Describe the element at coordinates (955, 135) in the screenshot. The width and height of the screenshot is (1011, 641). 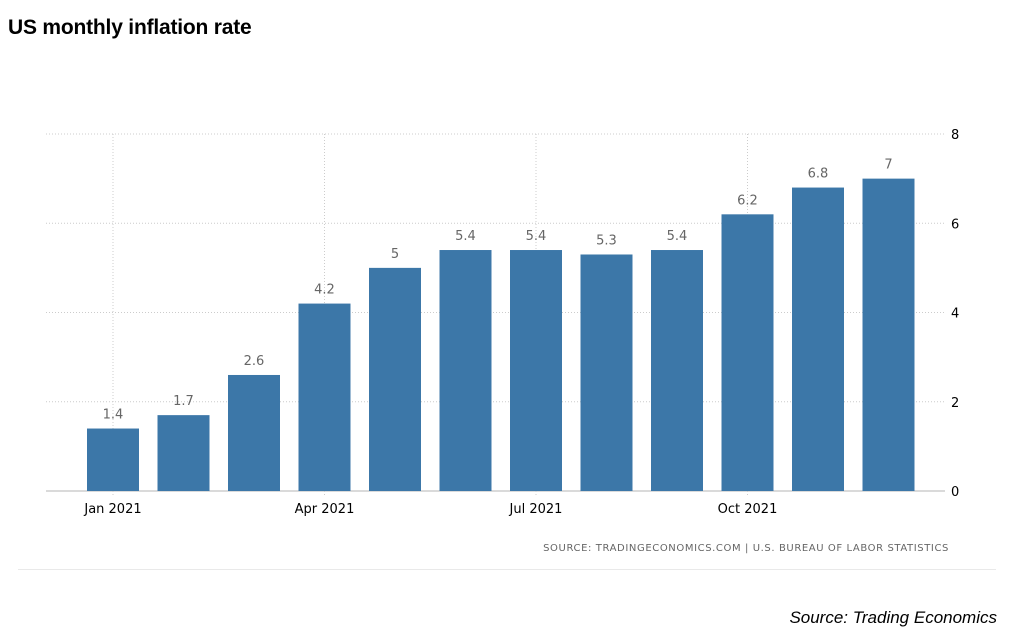
I see `y-tick-label: 8` at that location.